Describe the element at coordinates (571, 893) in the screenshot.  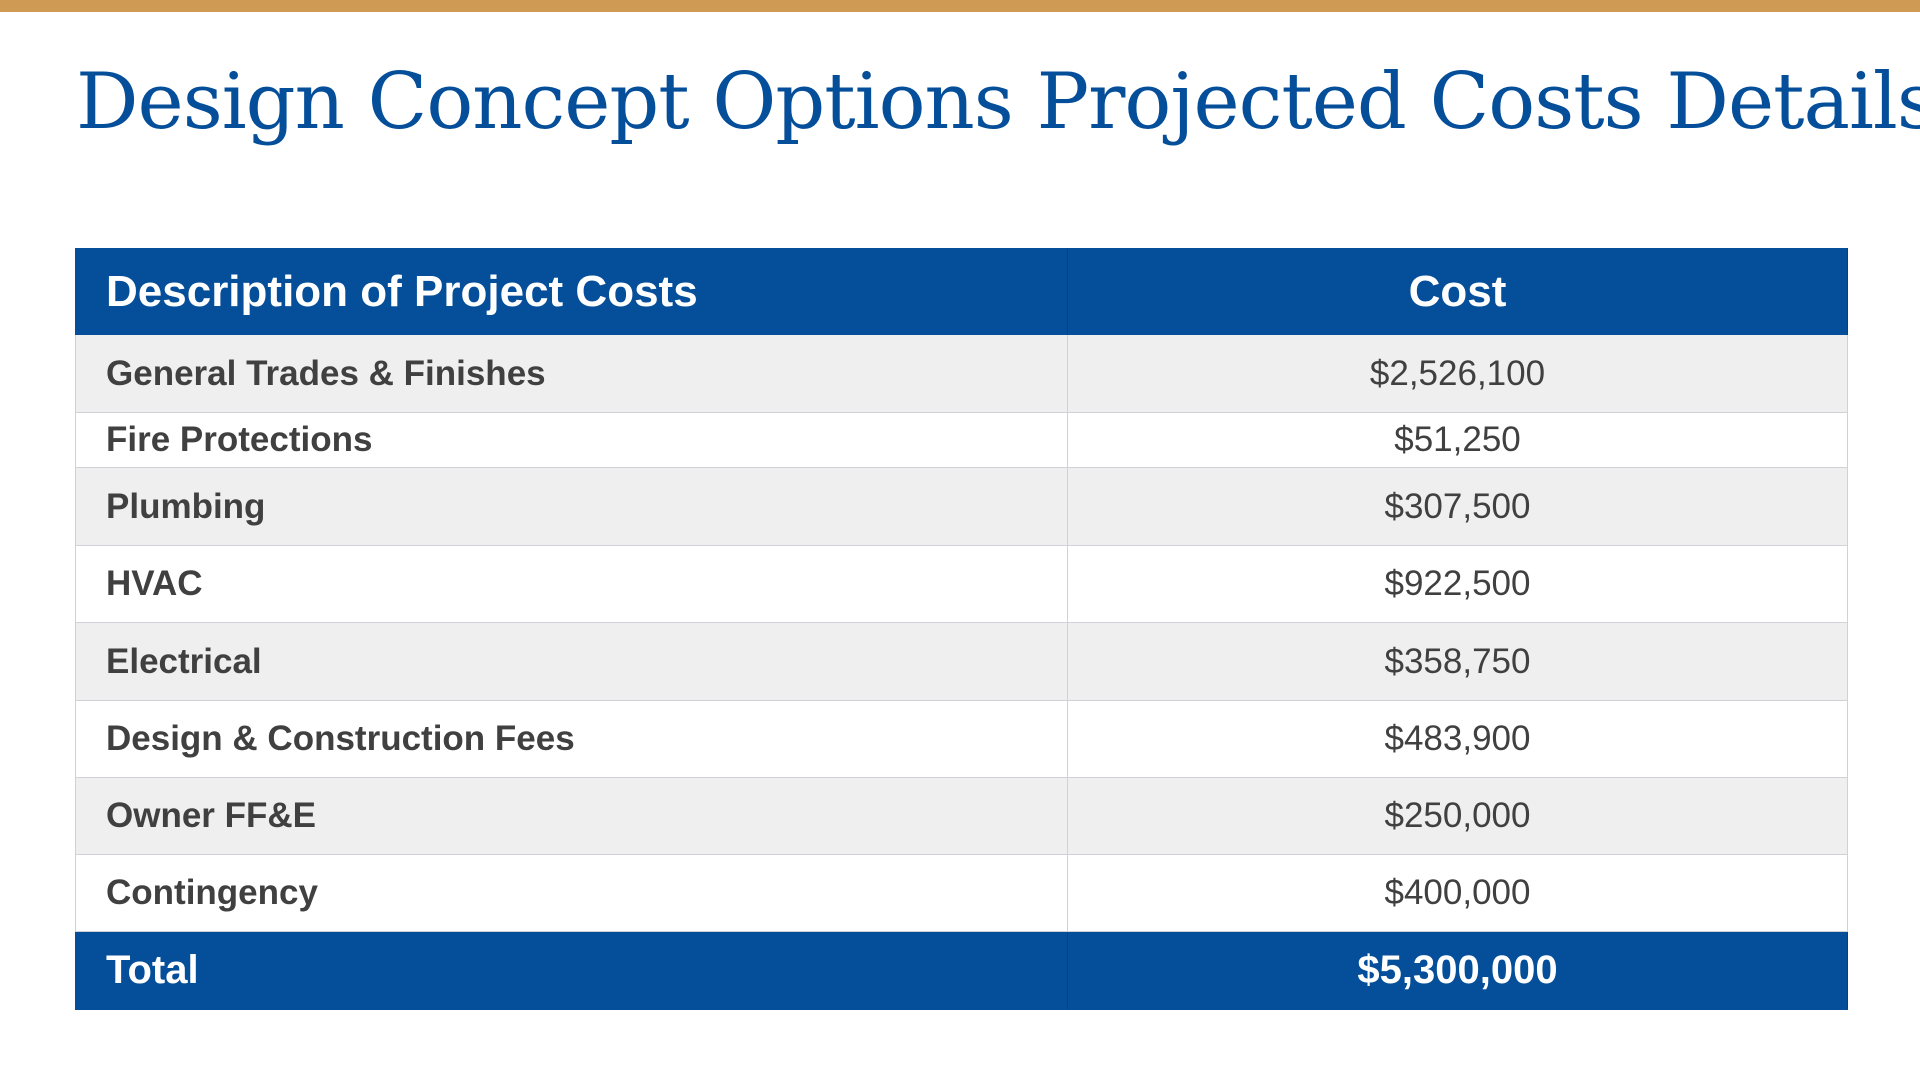
I see `row-description: Contingency` at that location.